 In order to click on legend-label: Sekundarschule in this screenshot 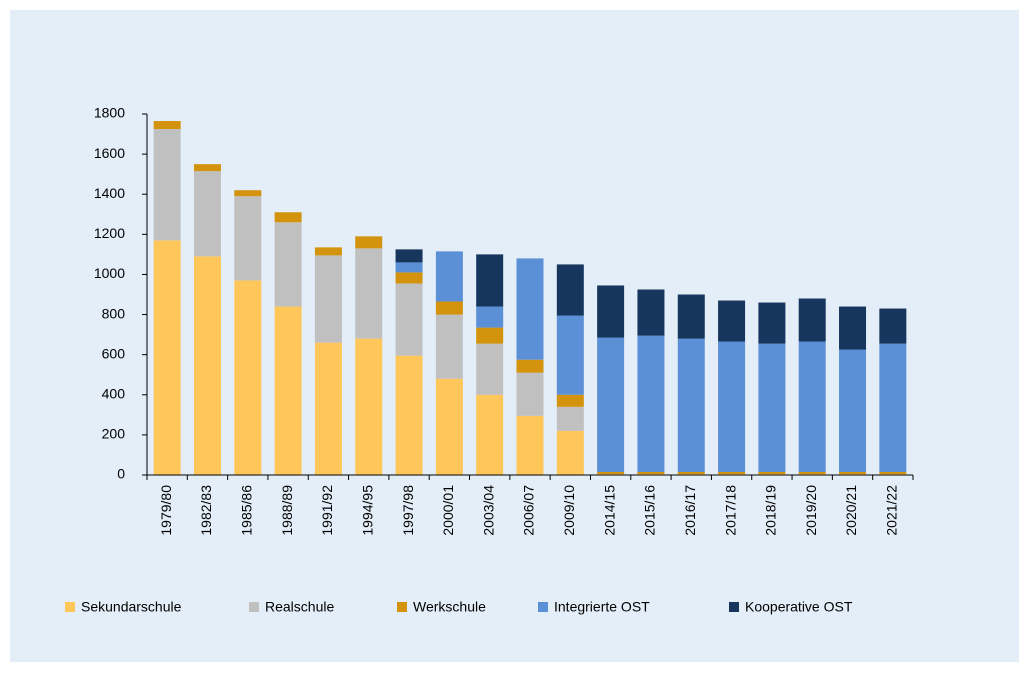, I will do `click(131, 607)`.